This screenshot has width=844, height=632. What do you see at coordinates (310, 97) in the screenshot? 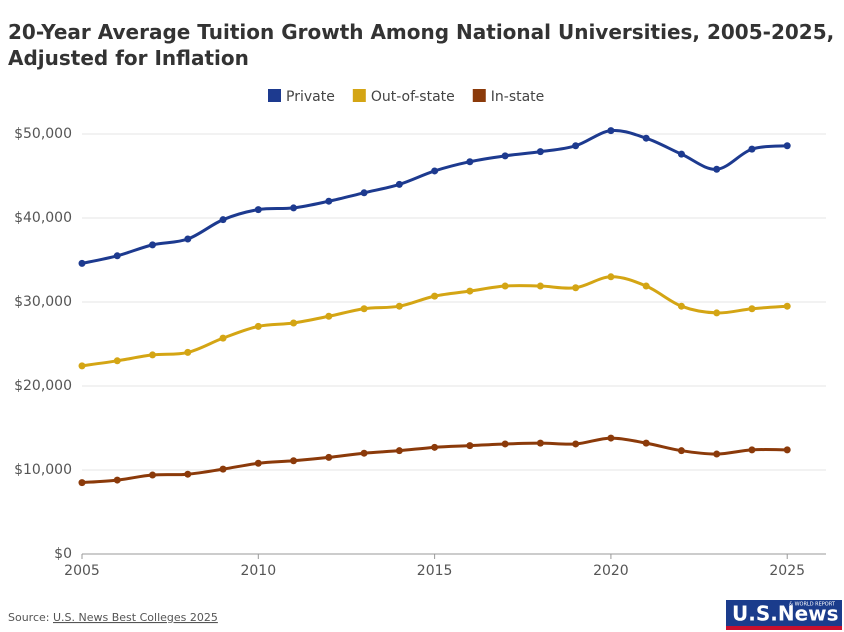
I see `legend-label: Private` at bounding box center [310, 97].